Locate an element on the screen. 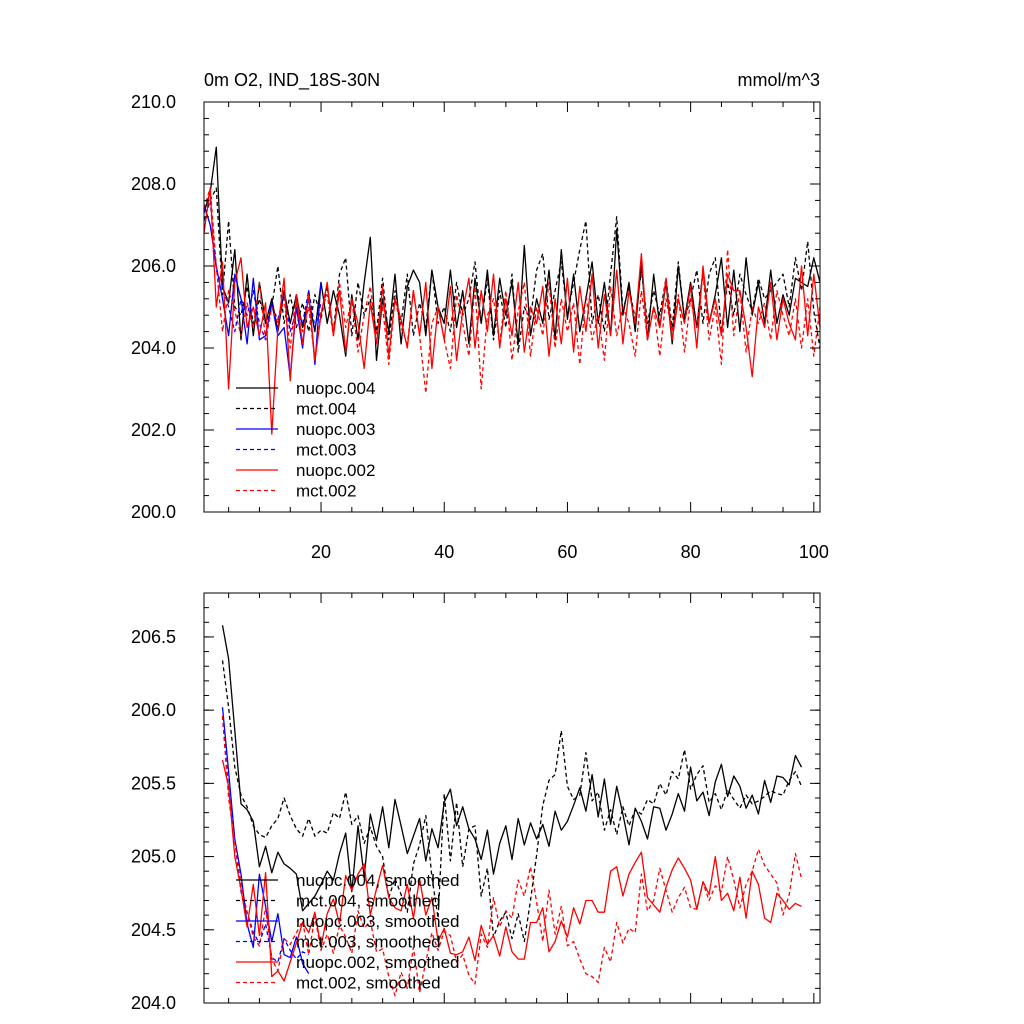 This screenshot has width=1024, height=1024. y-tick-label-1-4: 206.0 is located at coordinates (153, 710).